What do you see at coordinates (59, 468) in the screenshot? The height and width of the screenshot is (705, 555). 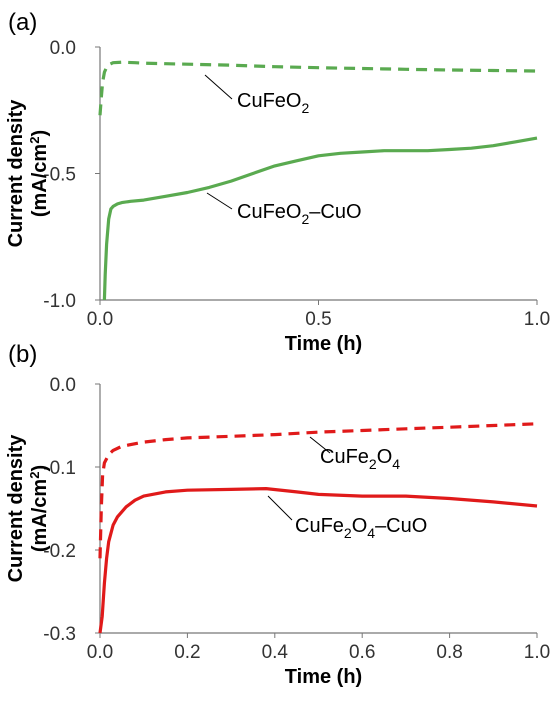 I see `y-tick-label: -0.1` at bounding box center [59, 468].